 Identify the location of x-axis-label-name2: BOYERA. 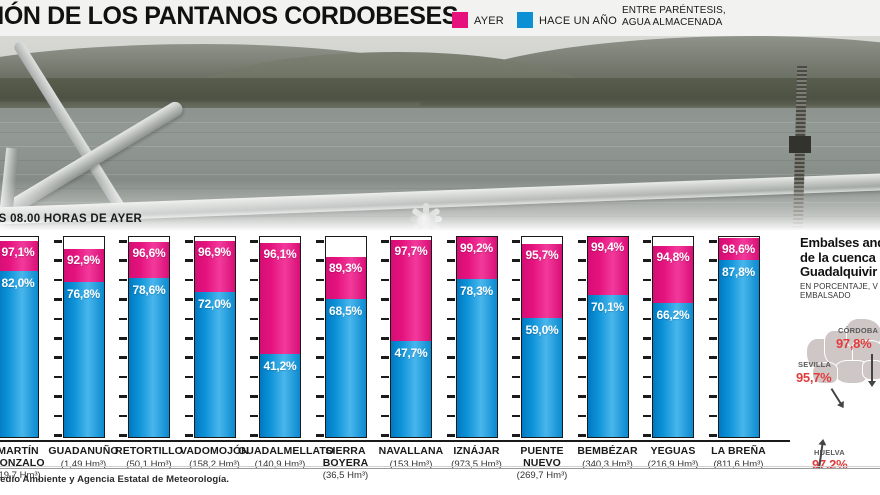
(345, 462).